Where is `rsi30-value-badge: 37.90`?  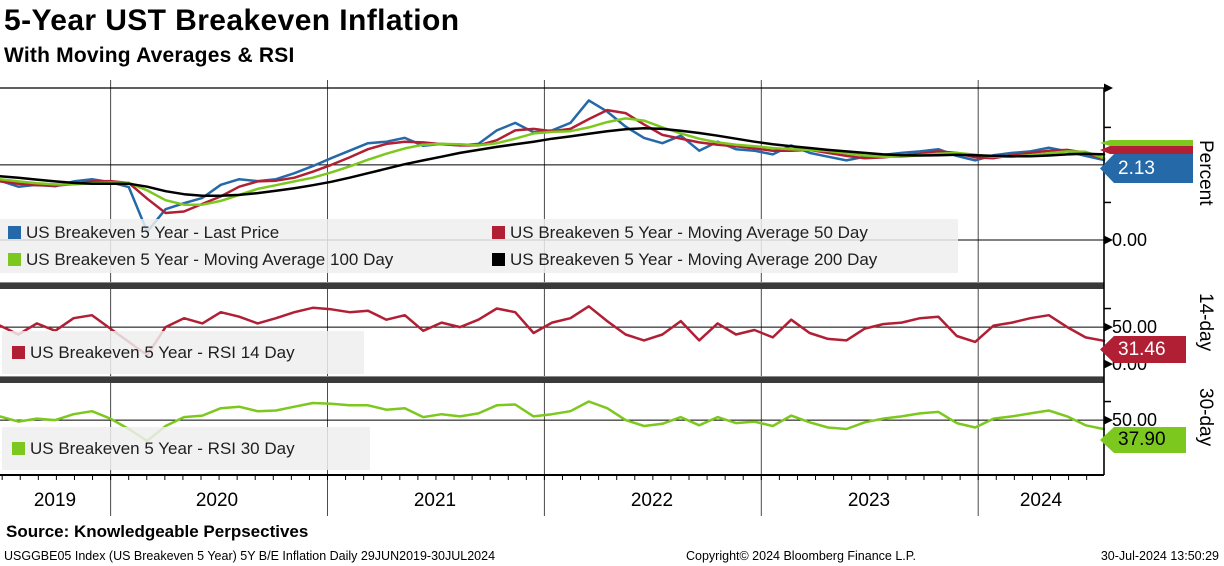
rsi30-value-badge: 37.90 is located at coordinates (1143, 440).